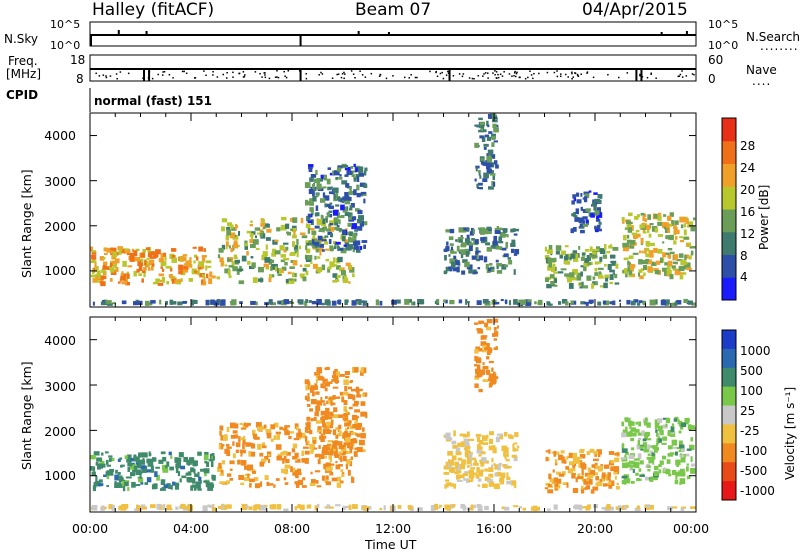 The width and height of the screenshot is (800, 554). What do you see at coordinates (60, 226) in the screenshot?
I see `power-ytick: 2000` at bounding box center [60, 226].